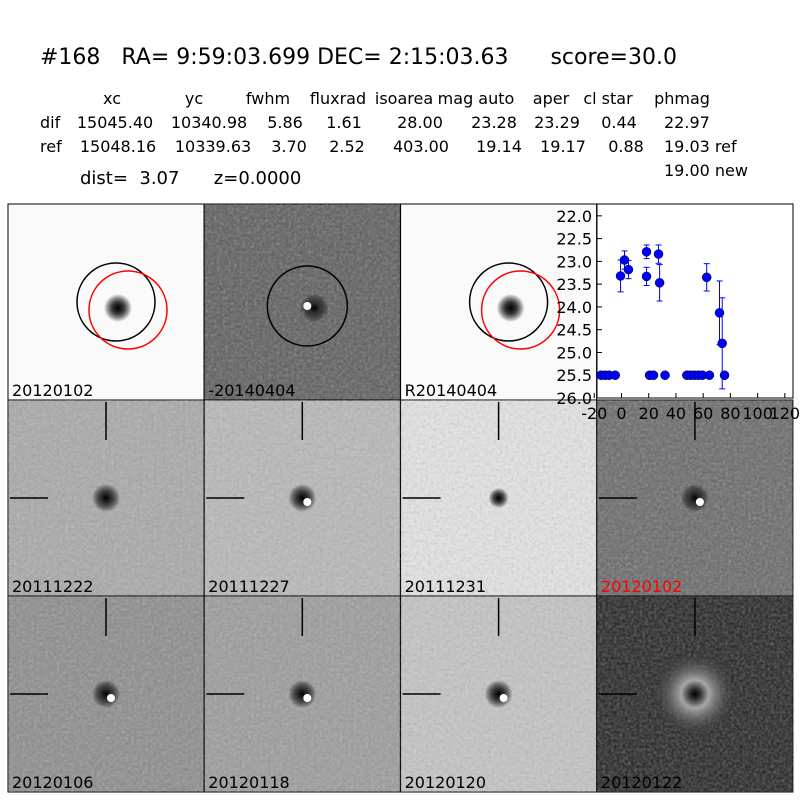 This screenshot has height=804, width=800. I want to click on image-panel: 20111231, so click(499, 498).